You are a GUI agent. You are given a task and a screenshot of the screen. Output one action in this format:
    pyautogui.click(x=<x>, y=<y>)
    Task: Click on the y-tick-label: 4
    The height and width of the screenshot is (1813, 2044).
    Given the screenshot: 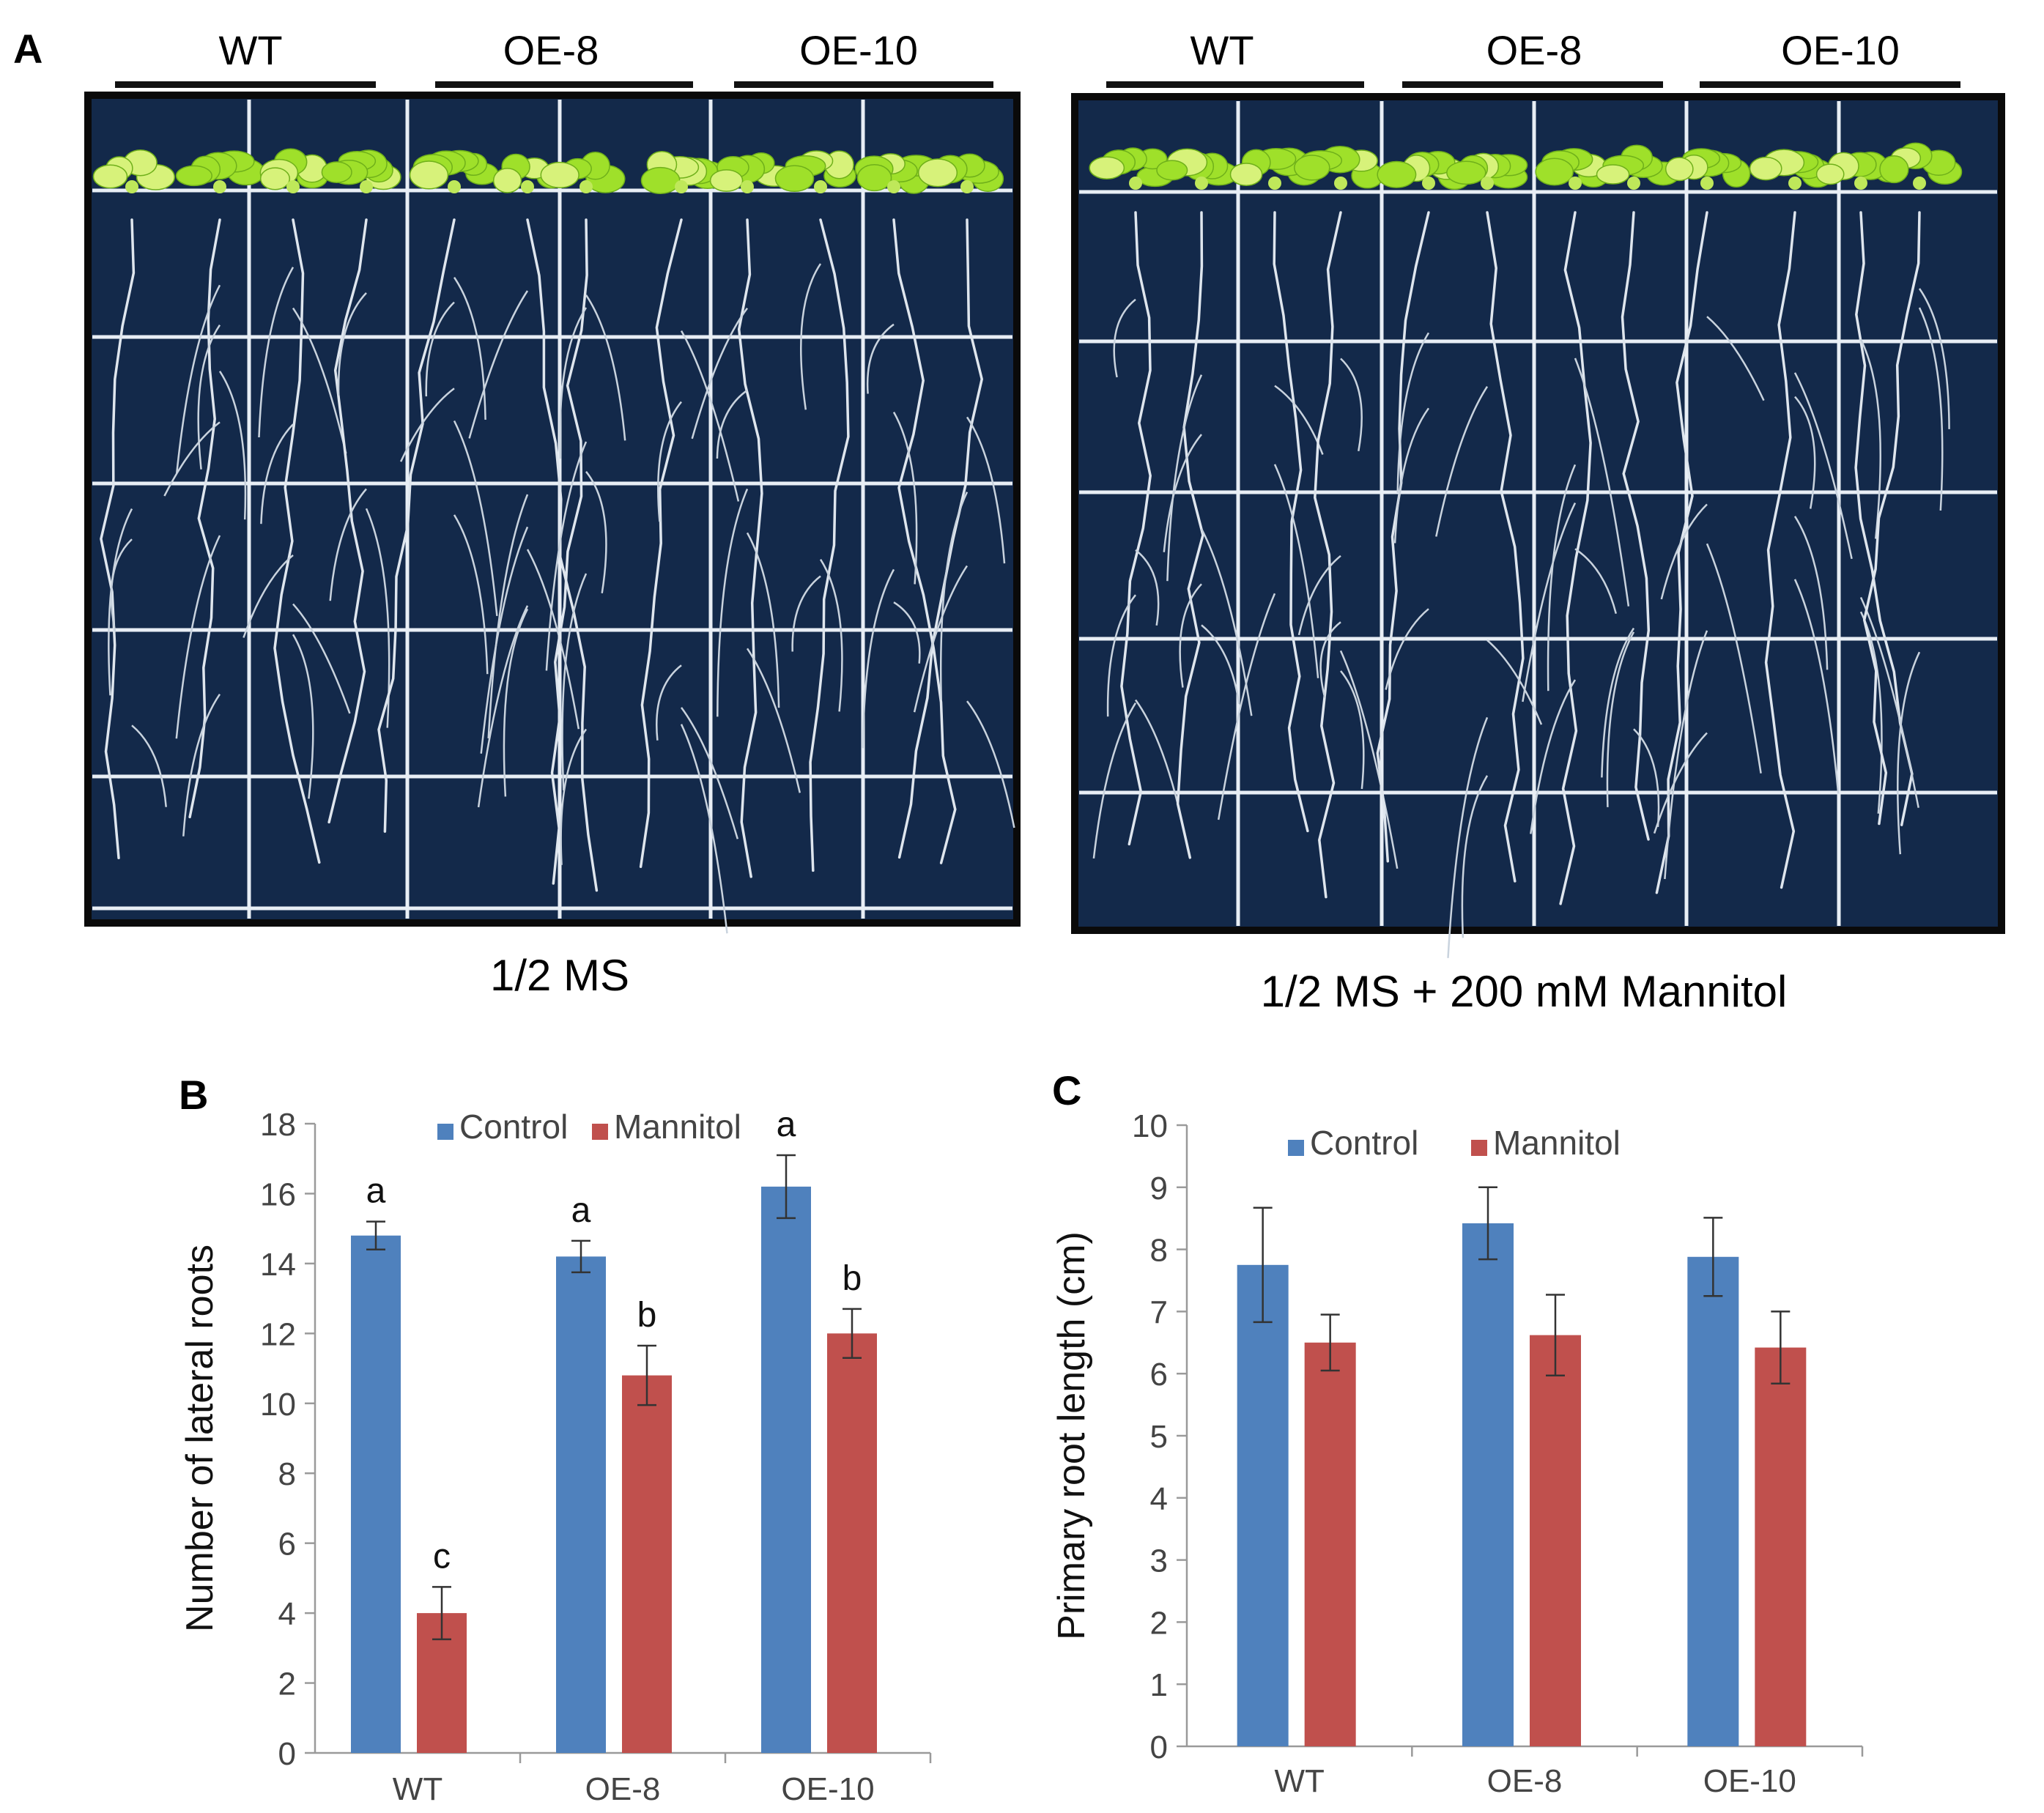 What is the action you would take?
    pyautogui.click(x=1159, y=1499)
    